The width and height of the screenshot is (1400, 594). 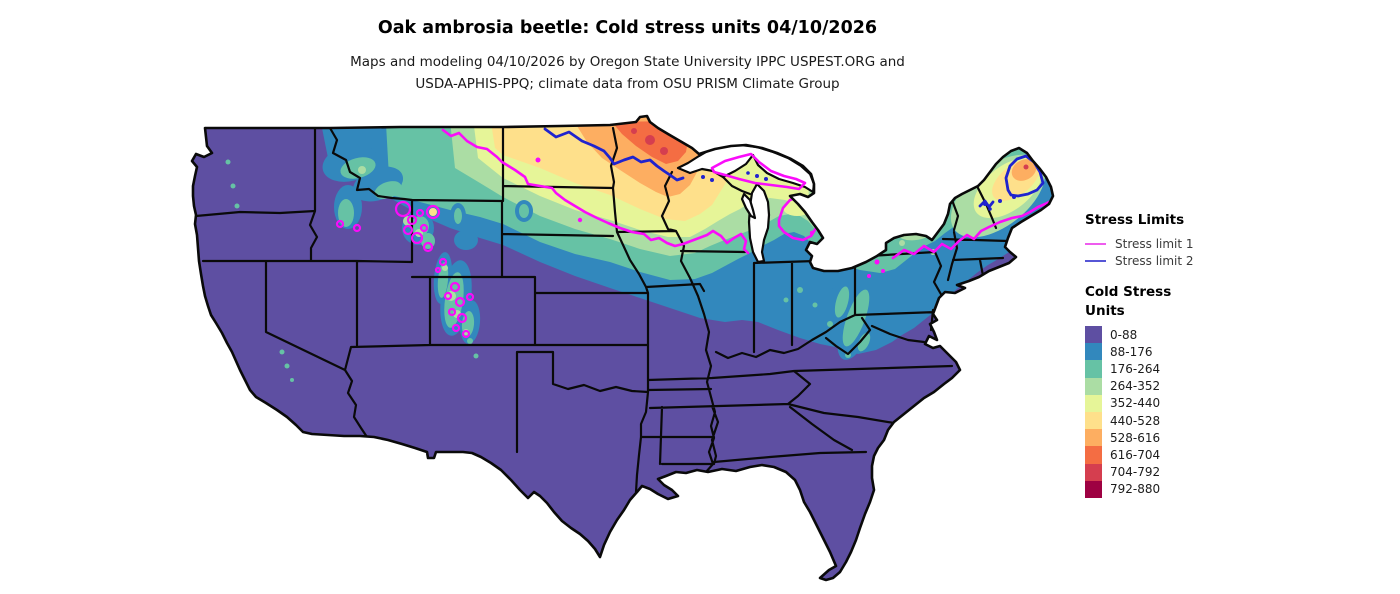 I want to click on cold-stress-heading-line-2: Units, so click(x=1105, y=311).